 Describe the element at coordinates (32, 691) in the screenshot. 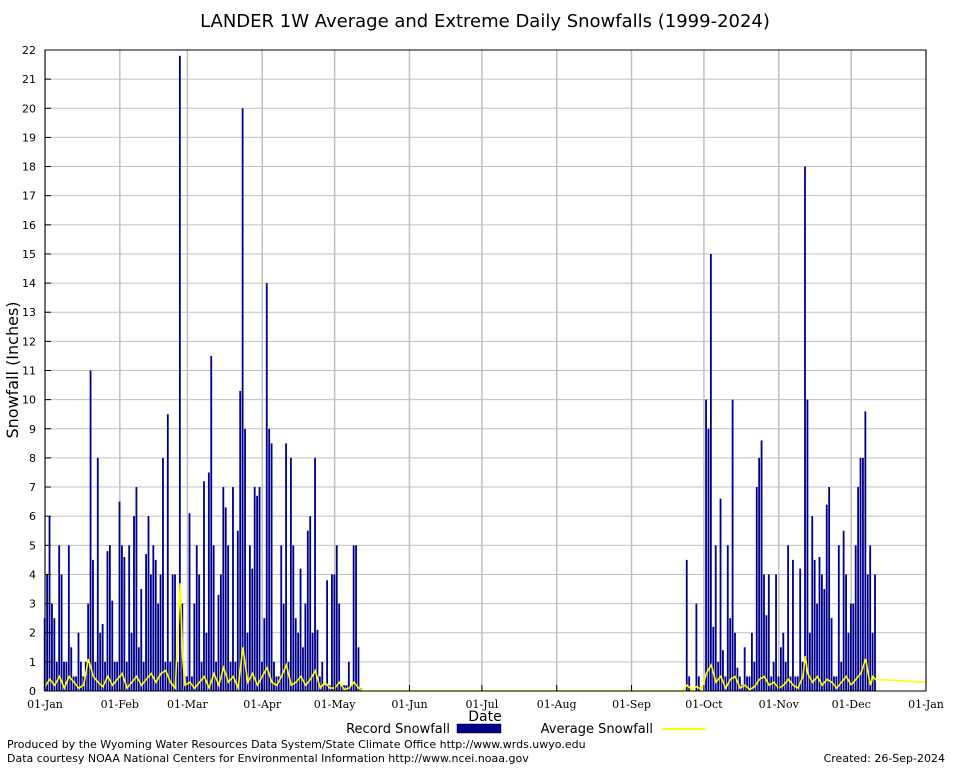

I see `y-tick-label: 0` at that location.